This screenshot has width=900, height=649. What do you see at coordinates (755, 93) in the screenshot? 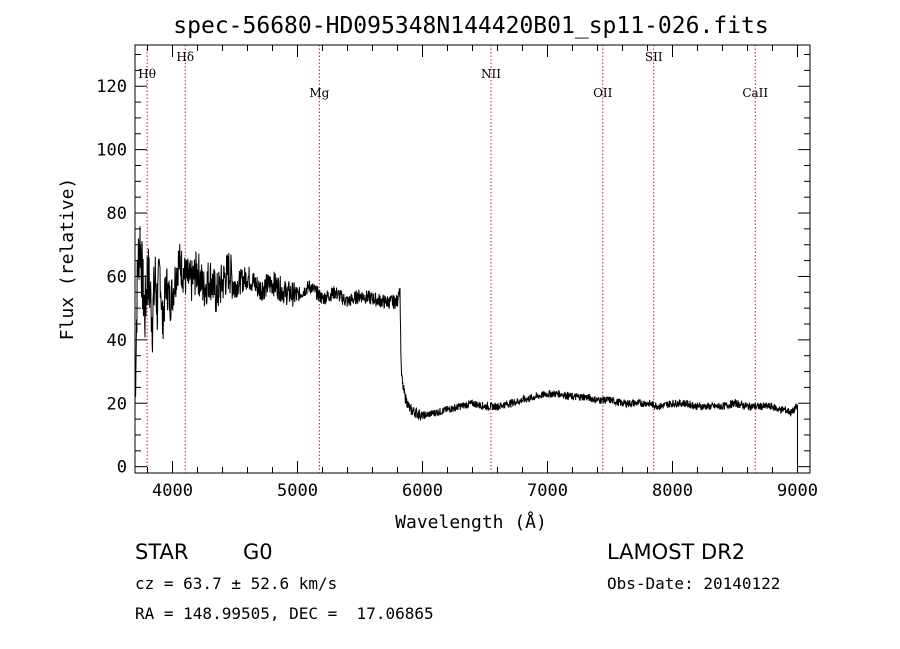
I see `line-marker-label: CaII` at bounding box center [755, 93].